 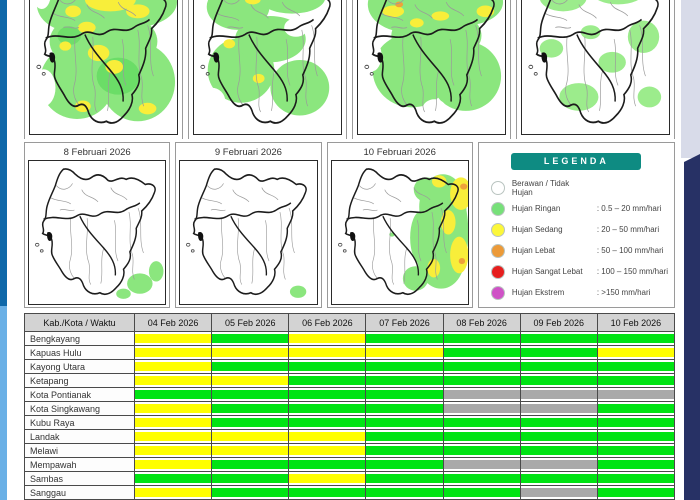 What do you see at coordinates (79, 492) in the screenshot?
I see `region-name-cell: Sanggau` at bounding box center [79, 492].